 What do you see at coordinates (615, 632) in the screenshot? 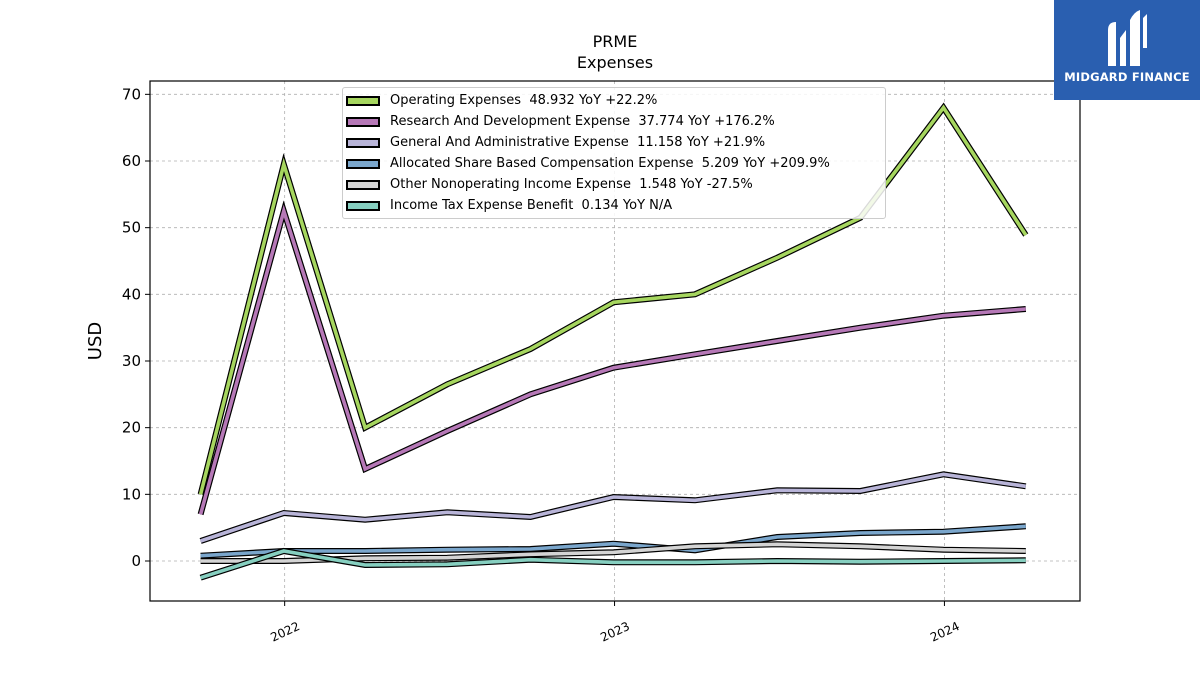
I see `x-tick-label: 2023` at bounding box center [615, 632].